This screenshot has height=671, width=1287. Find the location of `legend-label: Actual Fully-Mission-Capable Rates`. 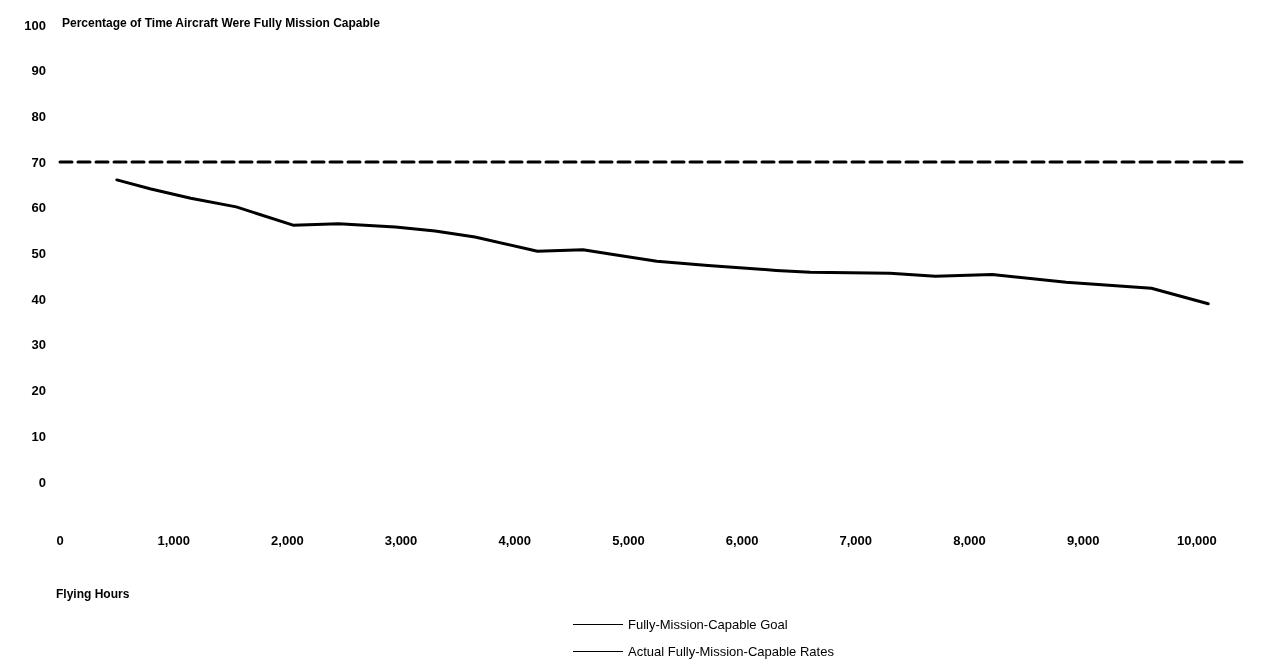

legend-label: Actual Fully-Mission-Capable Rates is located at coordinates (731, 651).